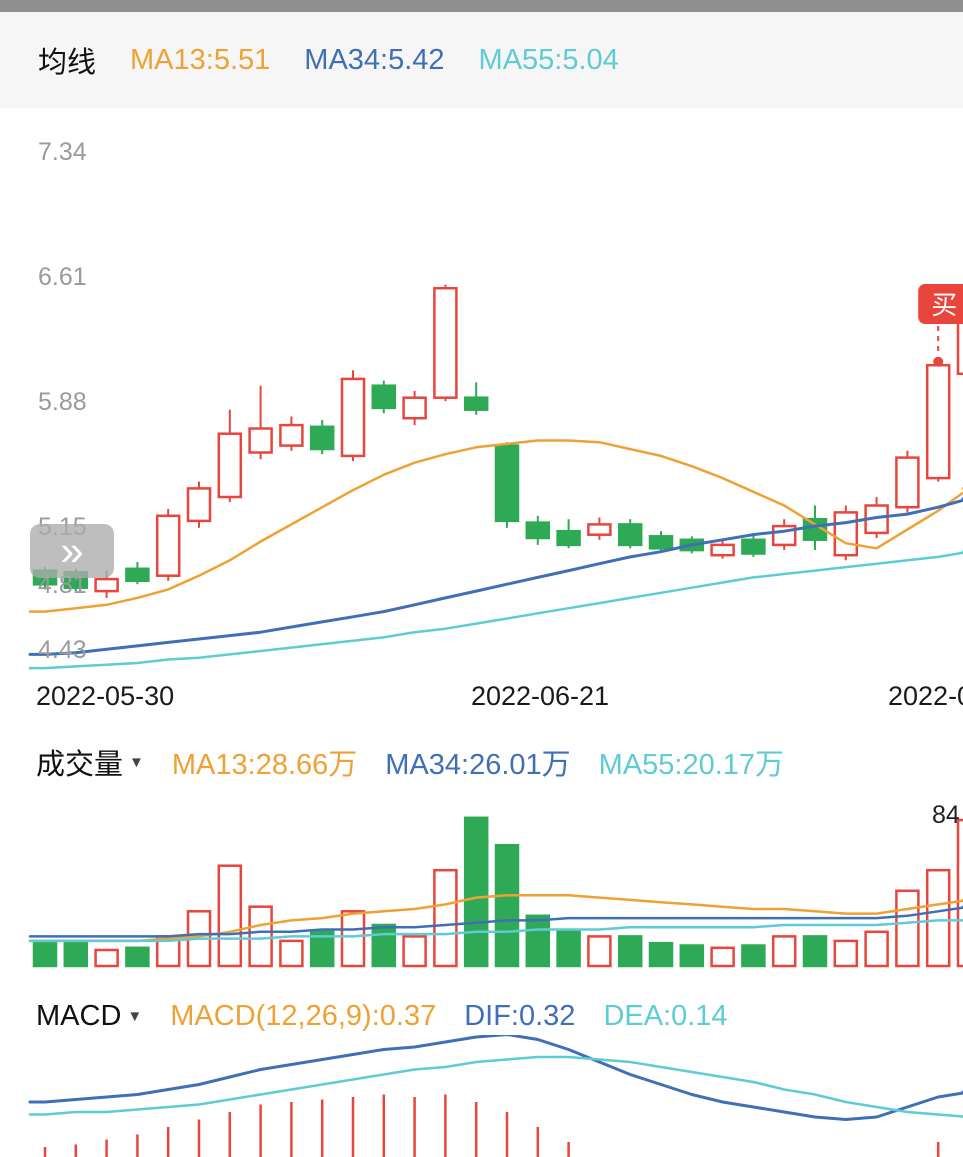 This screenshot has width=963, height=1157. Describe the element at coordinates (495, 610) in the screenshot. I see `ma55-line` at that location.